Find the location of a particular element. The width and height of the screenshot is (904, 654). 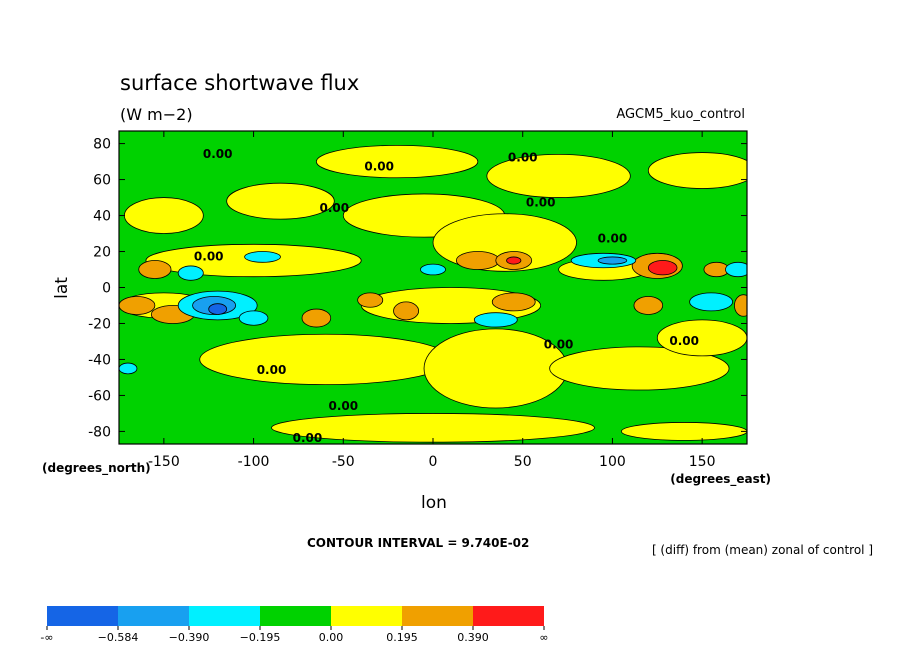

y-tick-label: -40 is located at coordinates (99, 360).